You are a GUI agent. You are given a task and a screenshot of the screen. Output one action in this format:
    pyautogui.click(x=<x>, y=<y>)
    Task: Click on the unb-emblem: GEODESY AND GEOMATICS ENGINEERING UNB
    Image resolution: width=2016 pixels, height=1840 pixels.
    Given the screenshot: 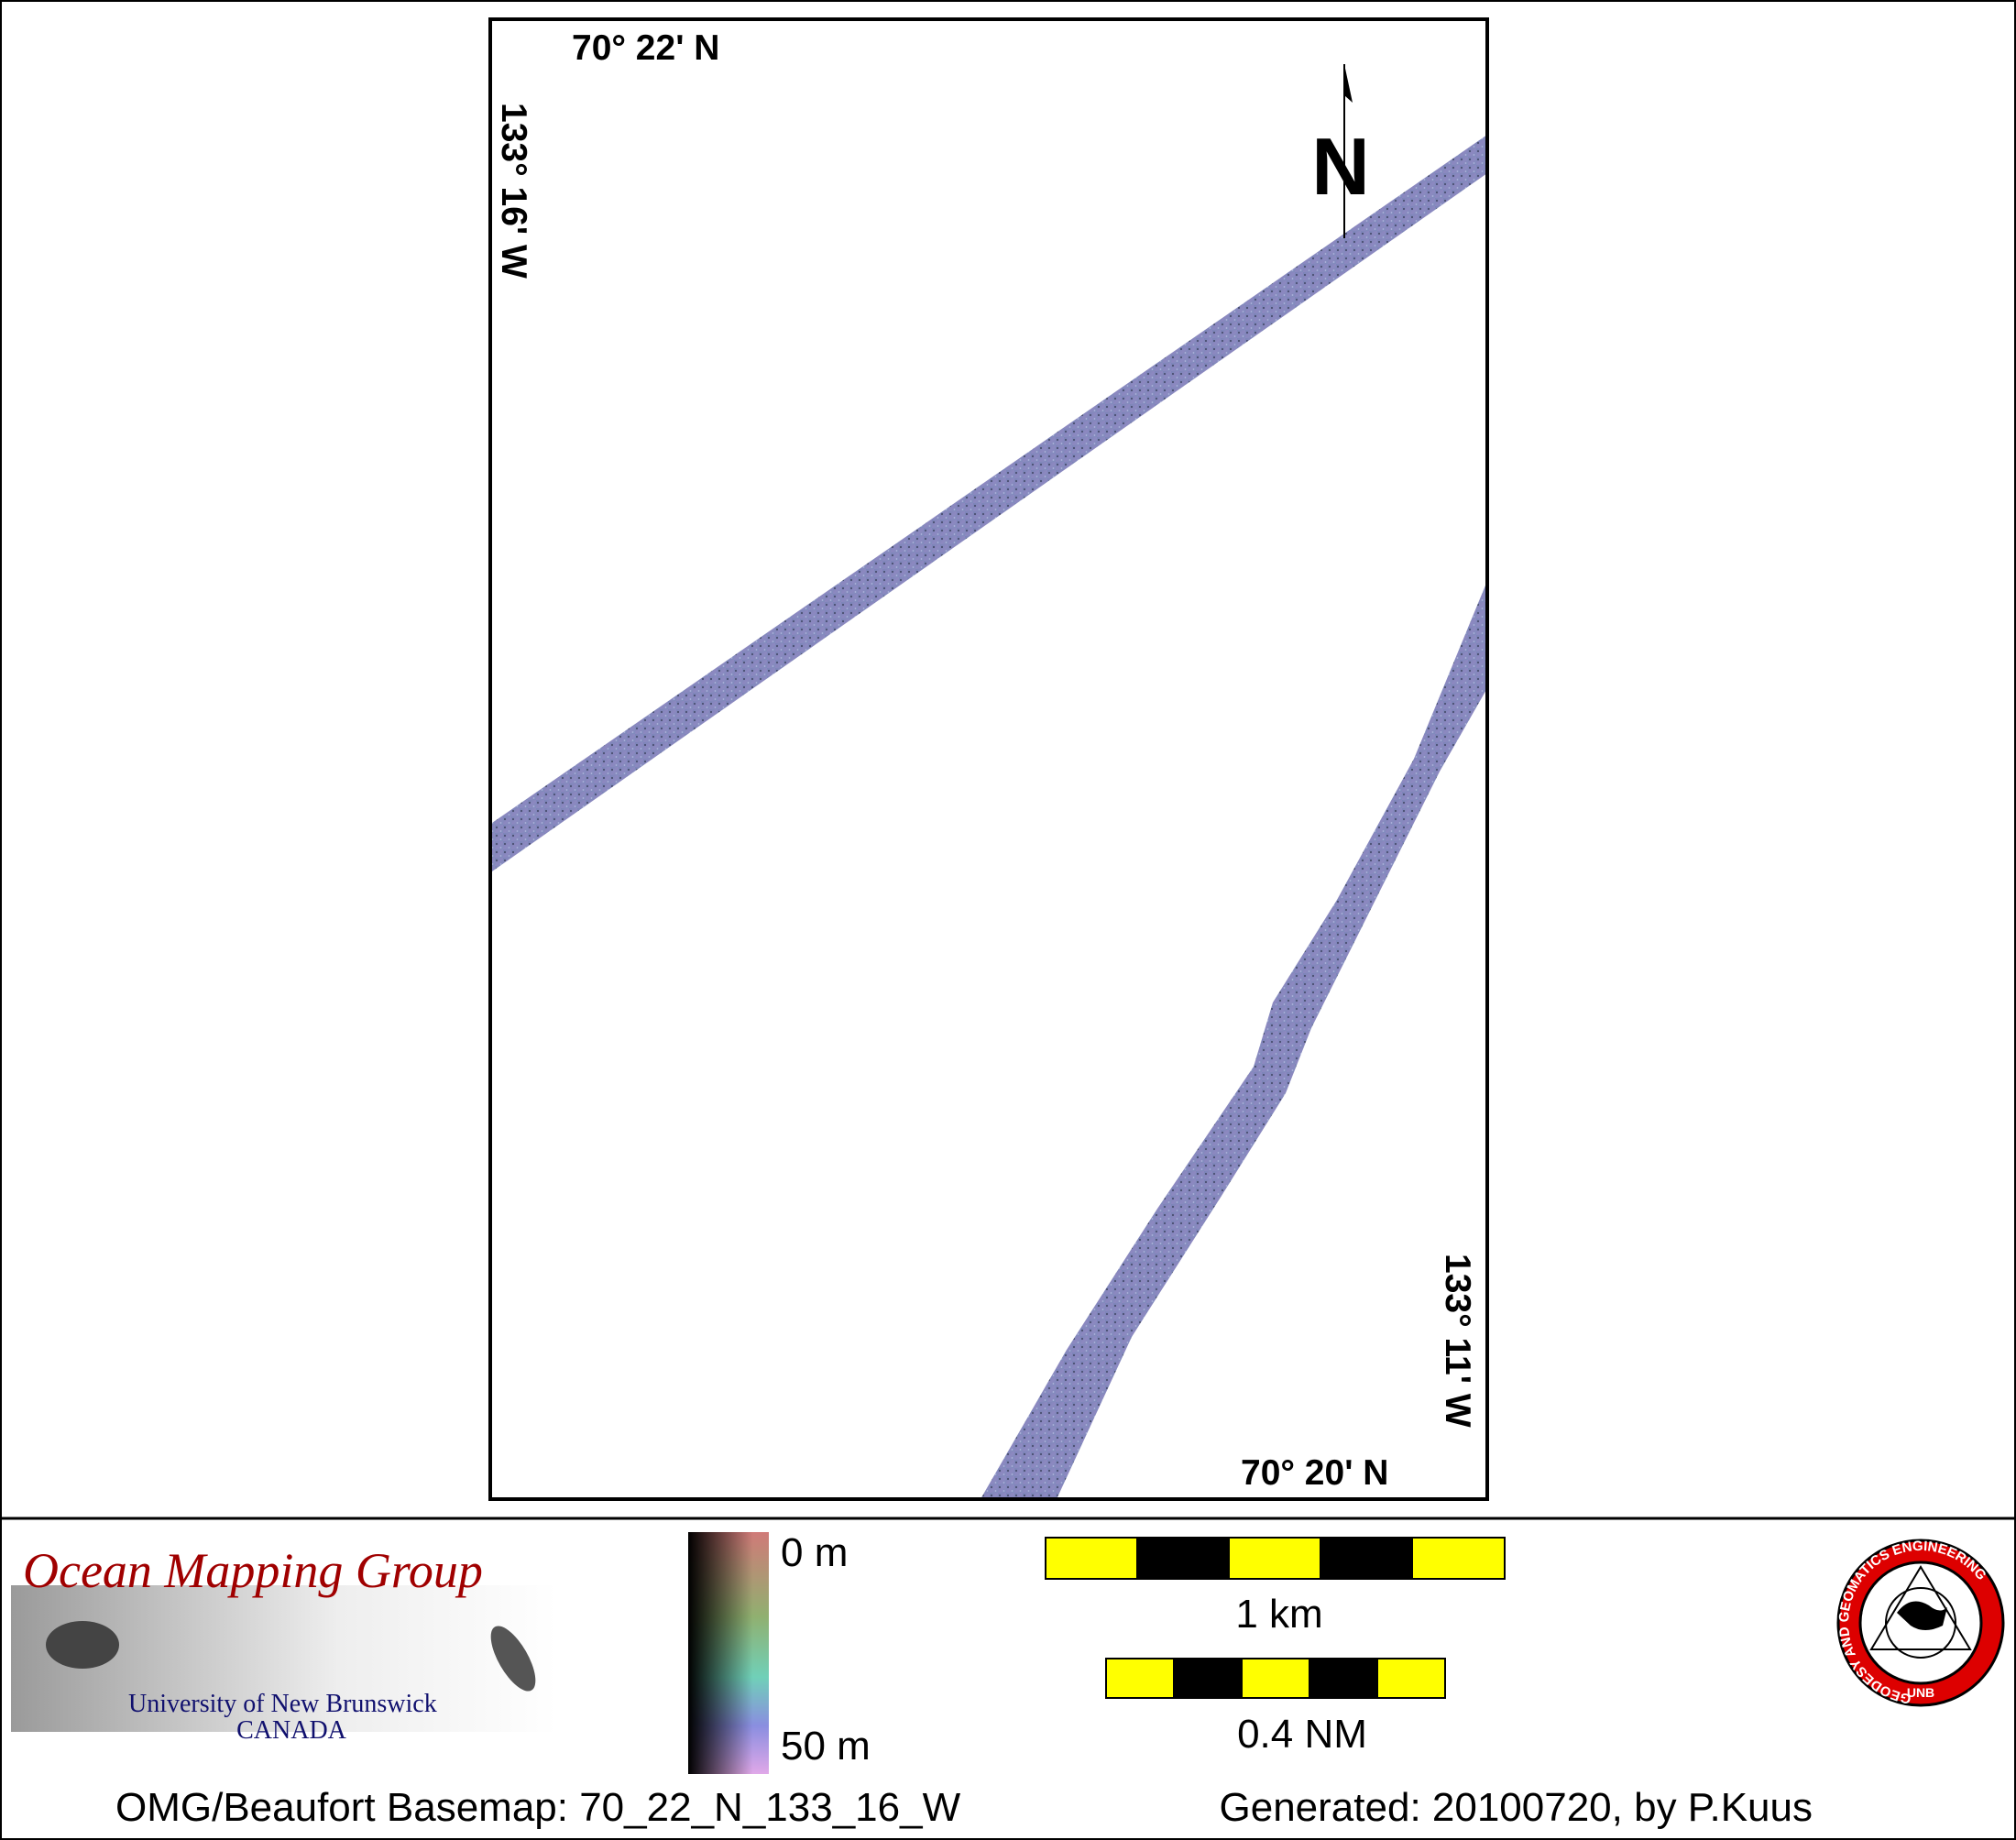 What is the action you would take?
    pyautogui.click(x=1920, y=1623)
    